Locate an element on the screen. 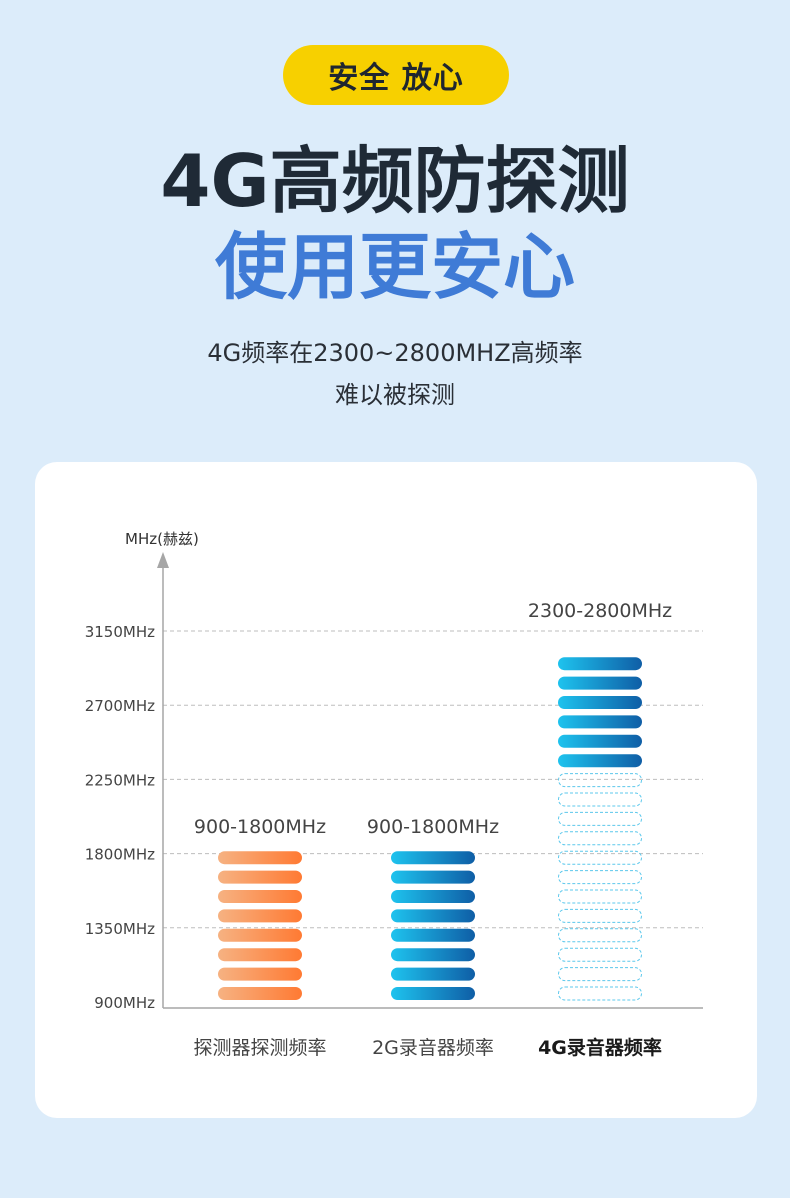 The image size is (790, 1198). y-tick-label: 1350MHz is located at coordinates (120, 929).